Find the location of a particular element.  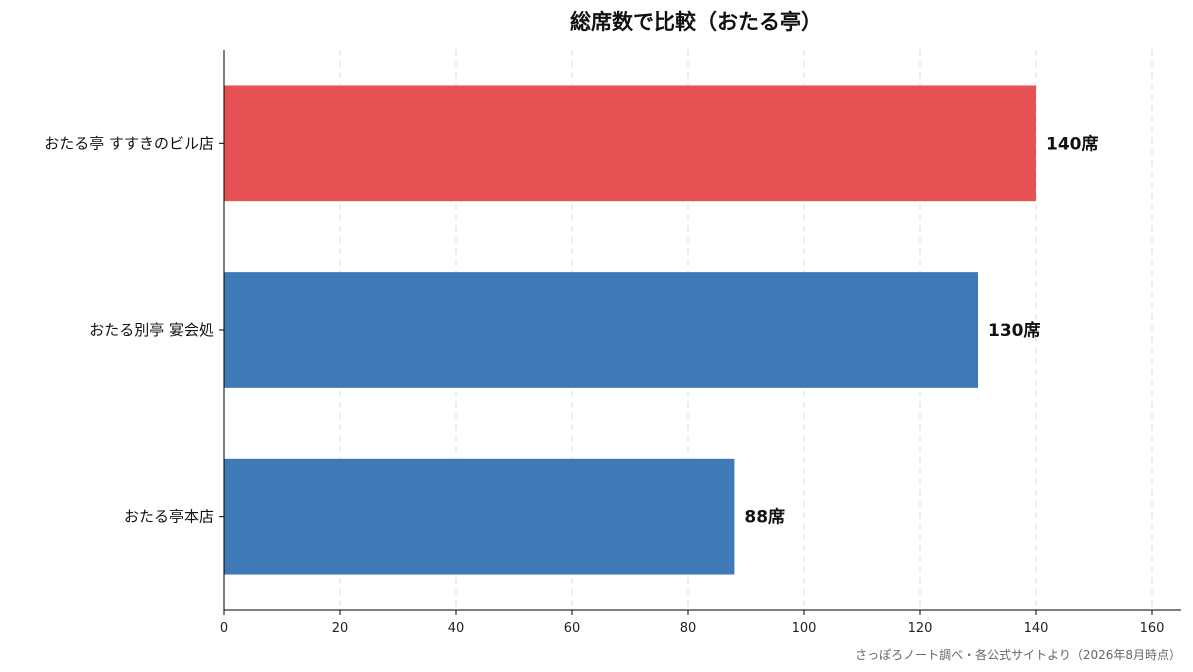

category-label: おたる別亭 宴会処 is located at coordinates (151, 330).